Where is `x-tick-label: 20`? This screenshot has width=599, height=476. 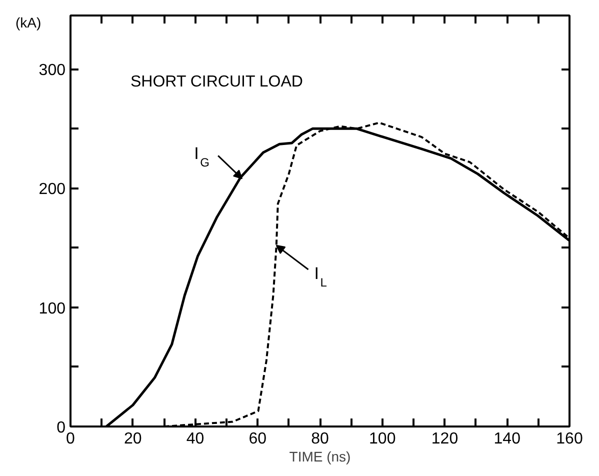 x-tick-label: 20 is located at coordinates (133, 439).